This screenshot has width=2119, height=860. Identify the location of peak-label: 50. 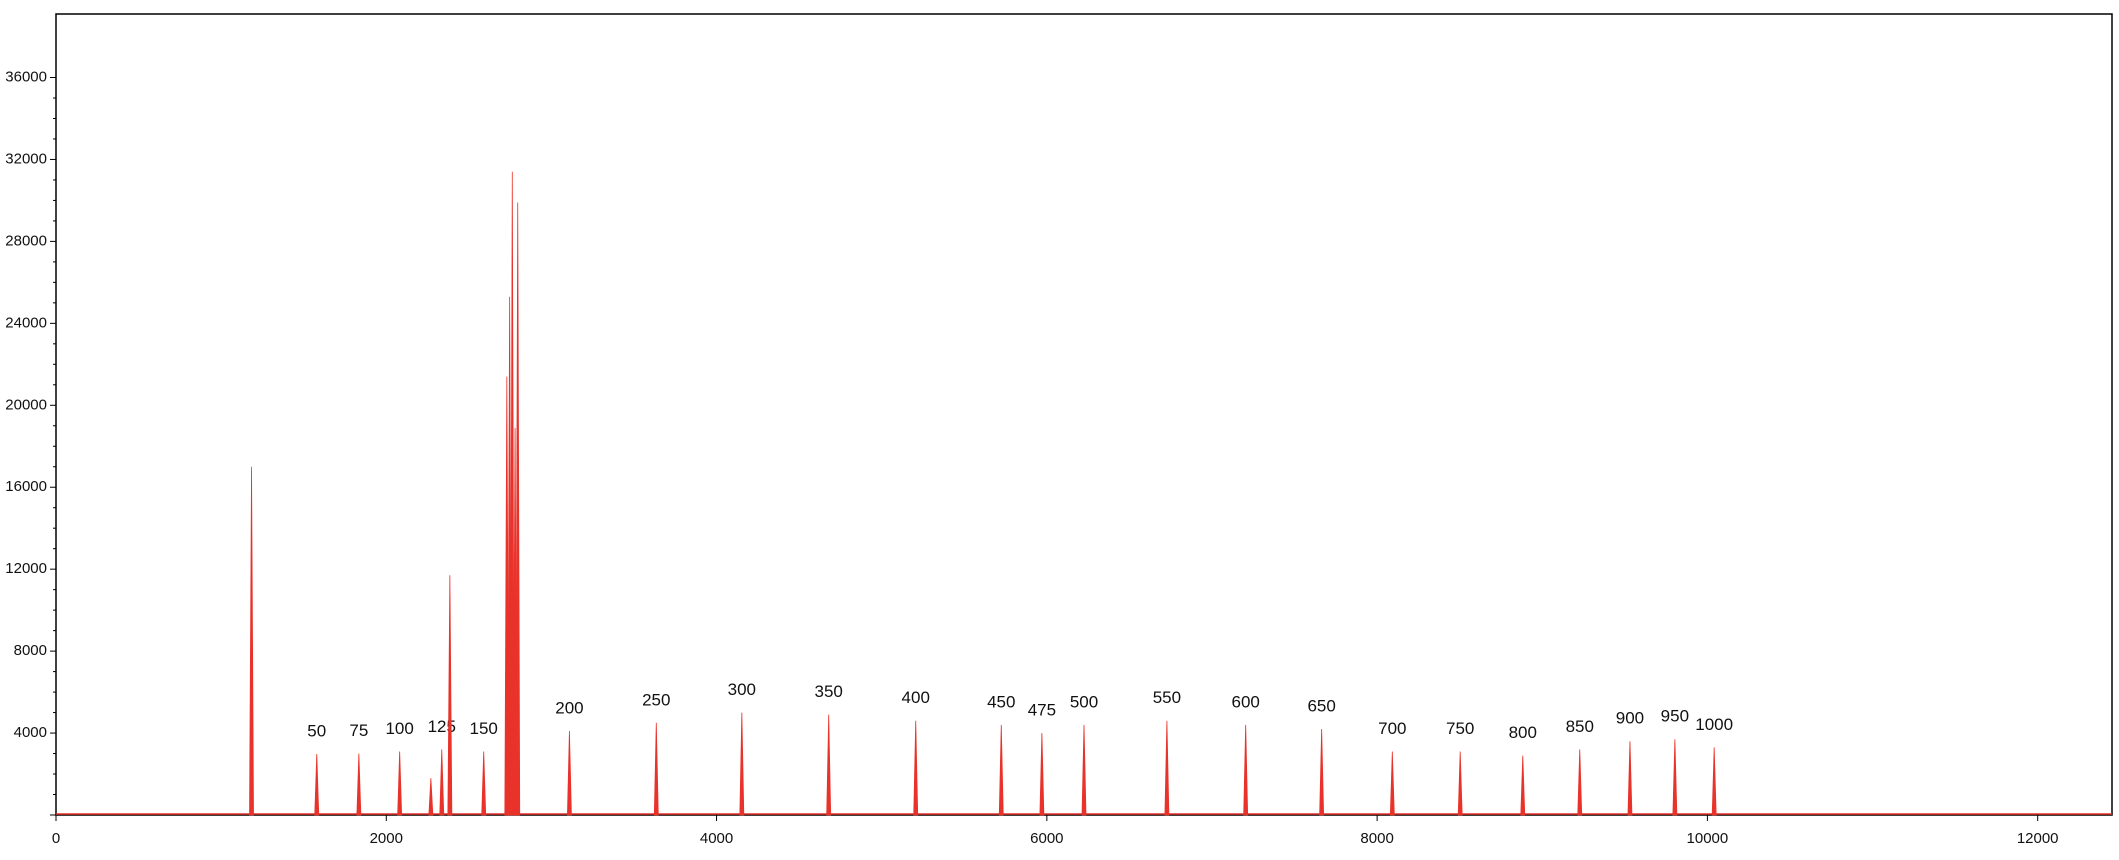
(316, 730).